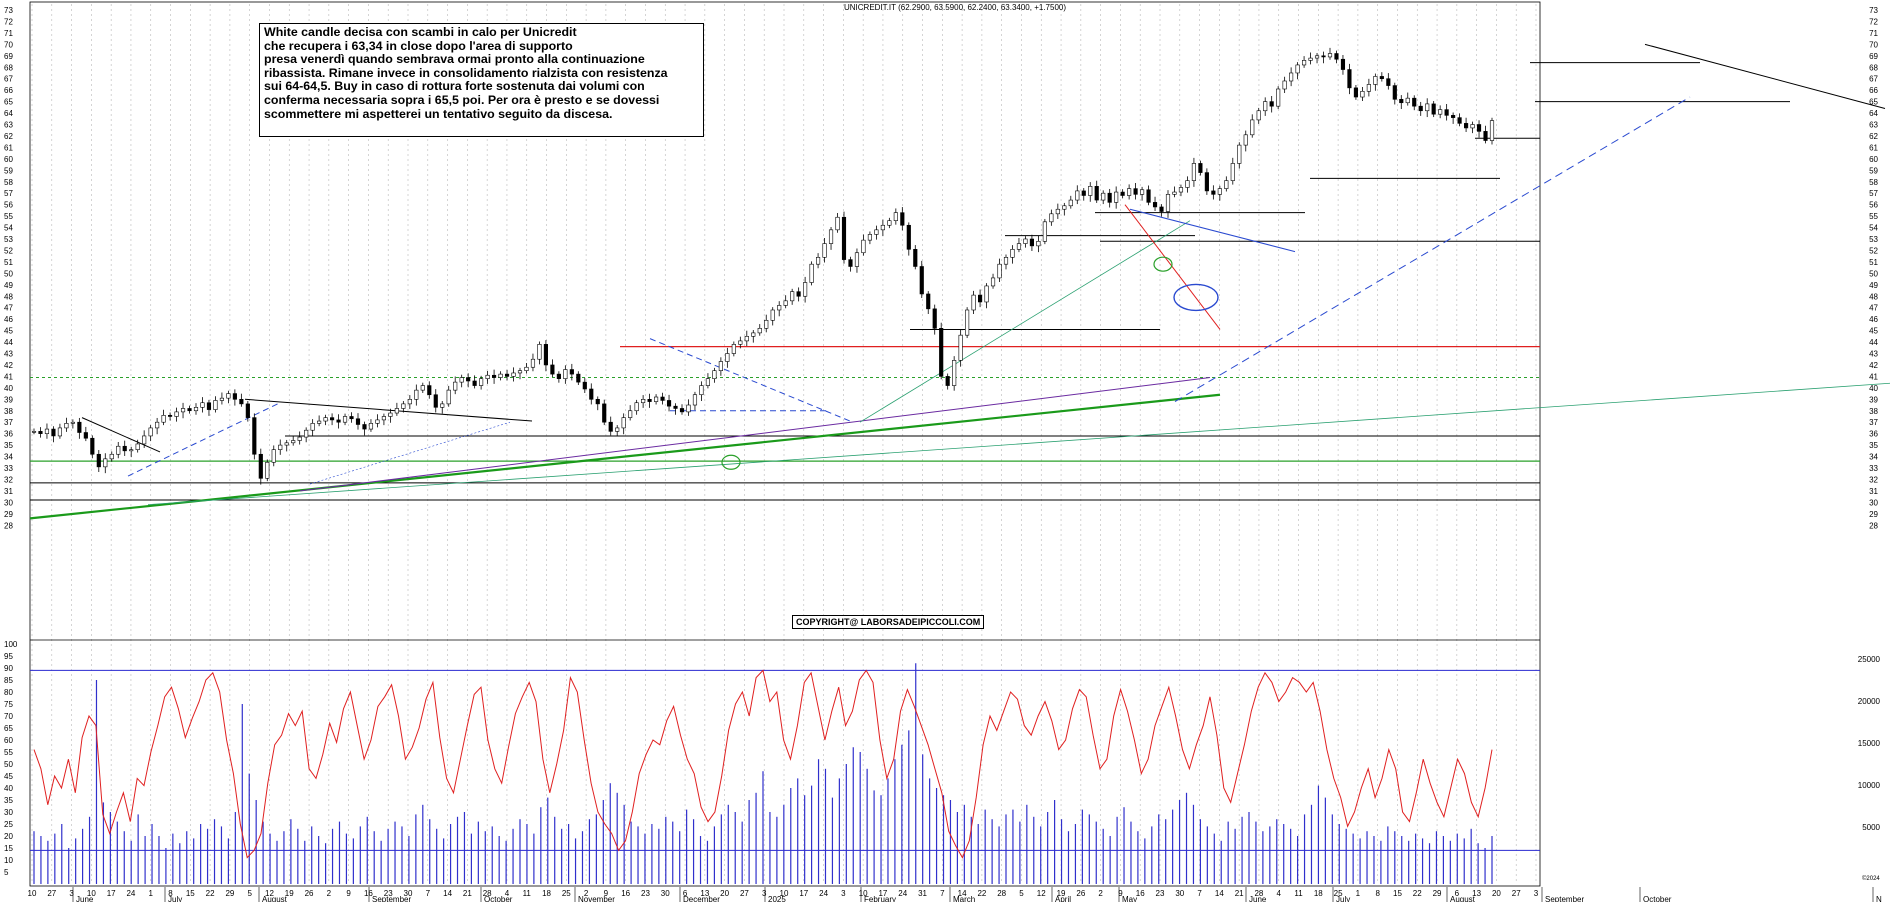 The width and height of the screenshot is (1890, 902). What do you see at coordinates (8, 354) in the screenshot?
I see `y-tick-left: 43` at bounding box center [8, 354].